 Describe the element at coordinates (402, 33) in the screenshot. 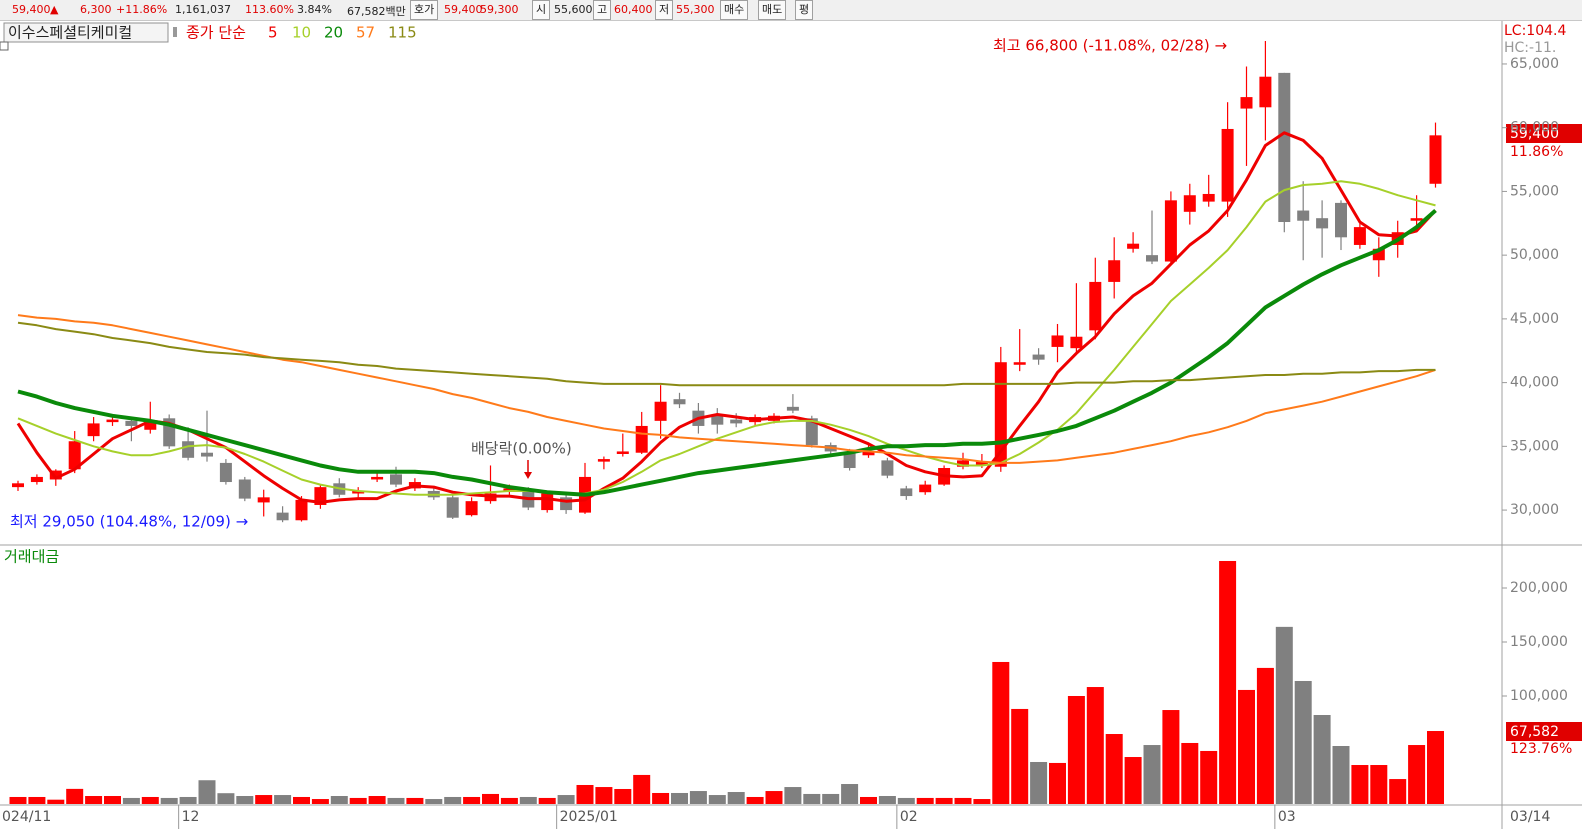

I see `legend-entry: 115` at that location.